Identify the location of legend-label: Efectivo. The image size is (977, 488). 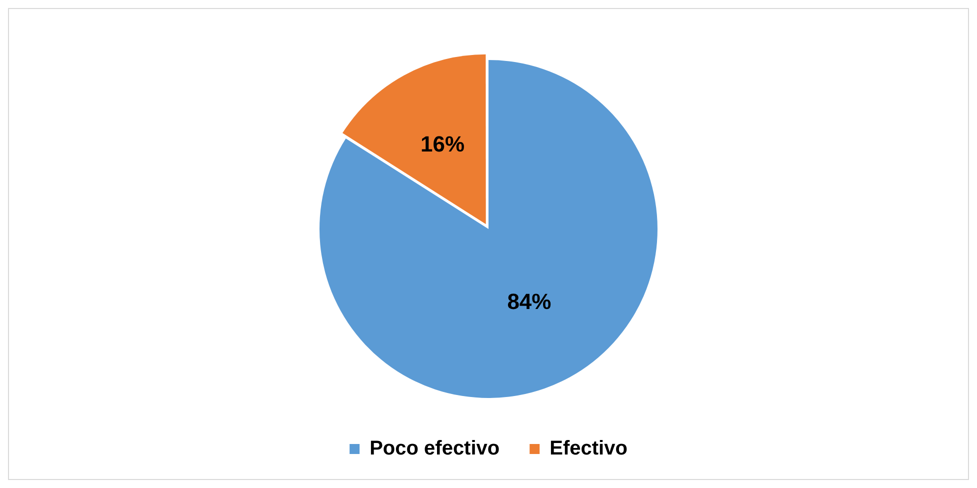
(589, 449).